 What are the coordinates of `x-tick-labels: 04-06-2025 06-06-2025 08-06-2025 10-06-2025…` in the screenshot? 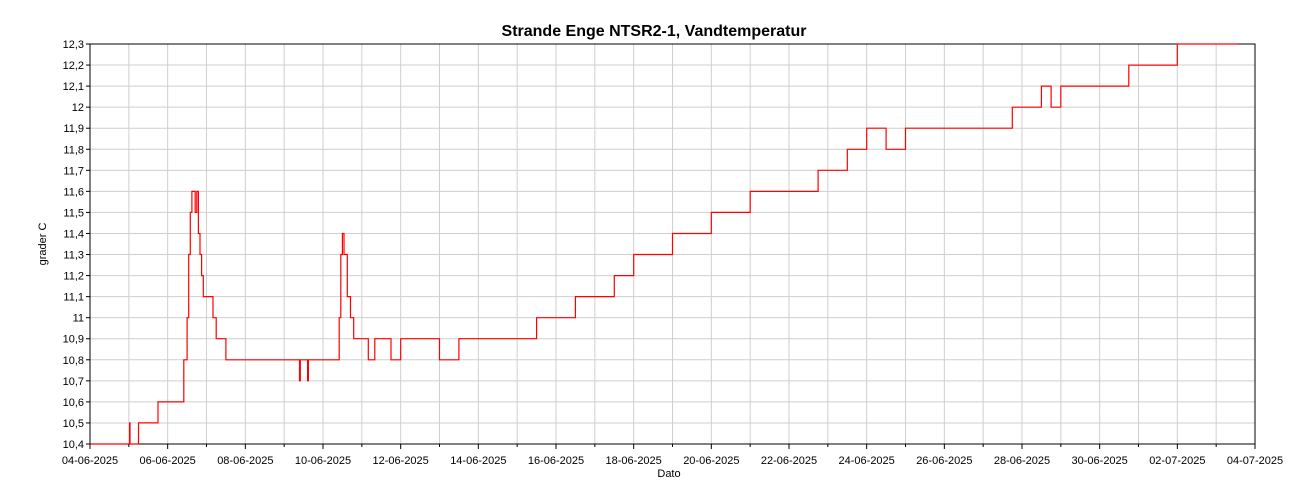 It's located at (672, 455).